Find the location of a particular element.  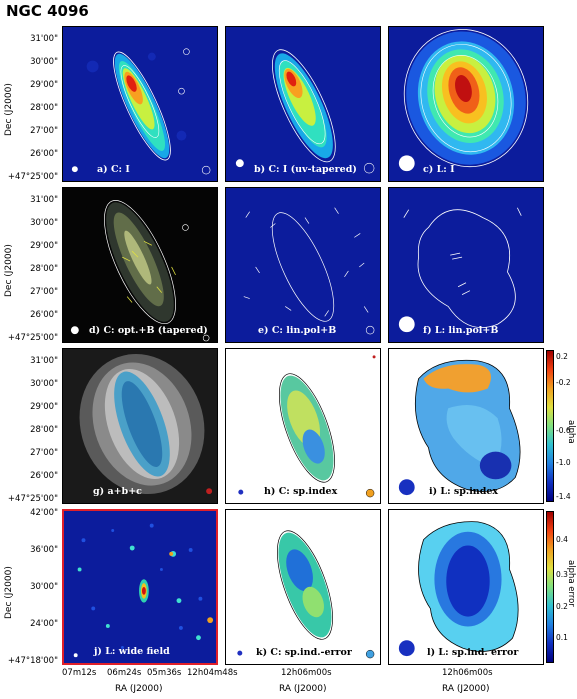

xlabel-col1: RA (J2000) is located at coordinates (139, 689).